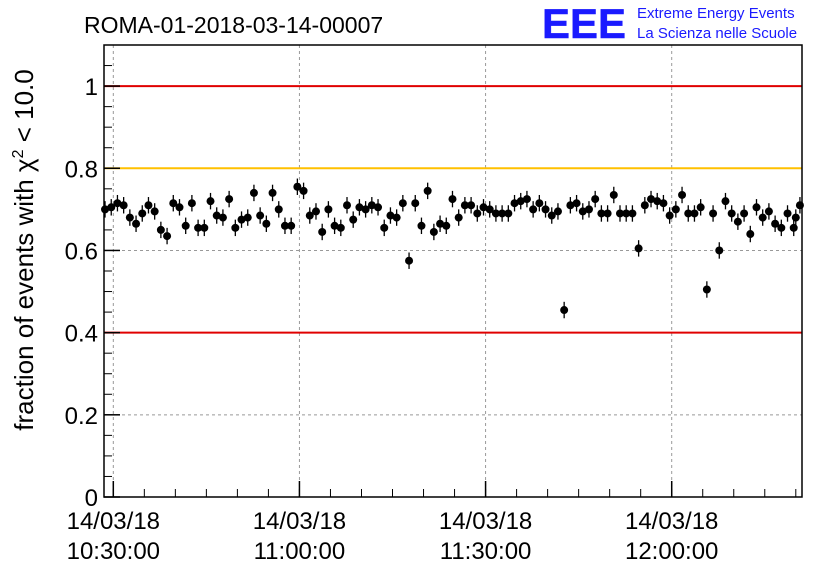 This screenshot has height=572, width=836. I want to click on y-tick-label: 0.4, so click(81, 334).